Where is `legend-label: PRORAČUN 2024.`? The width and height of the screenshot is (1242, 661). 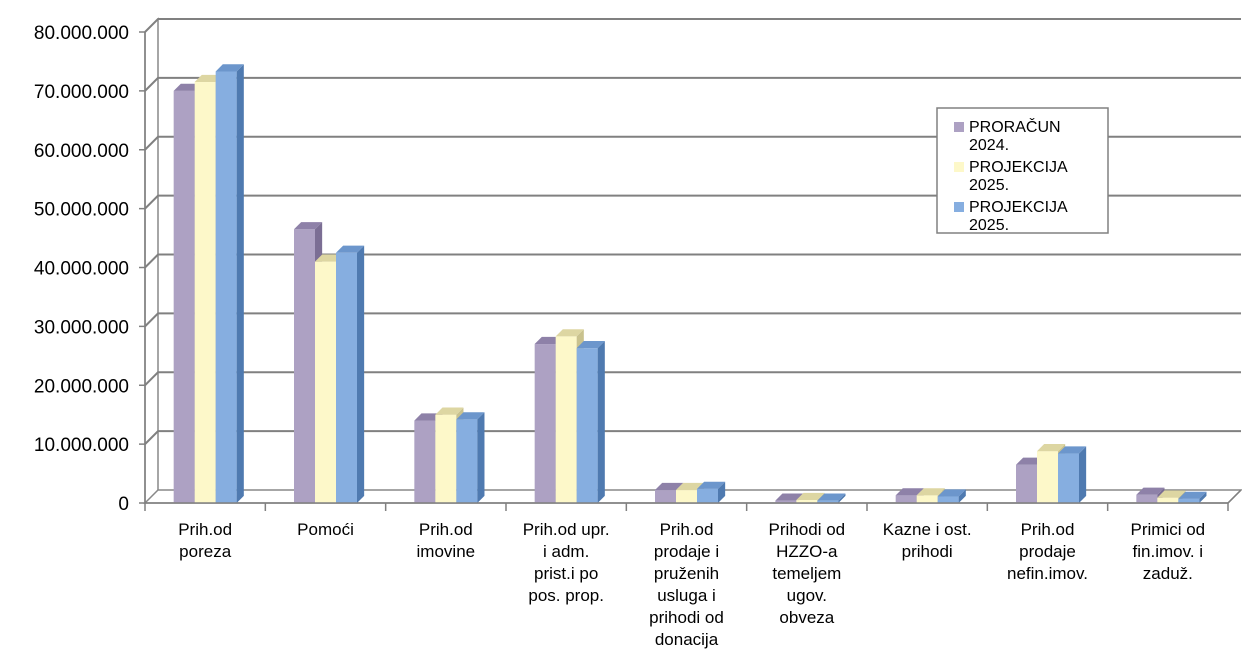 legend-label: PRORAČUN 2024. is located at coordinates (1015, 135).